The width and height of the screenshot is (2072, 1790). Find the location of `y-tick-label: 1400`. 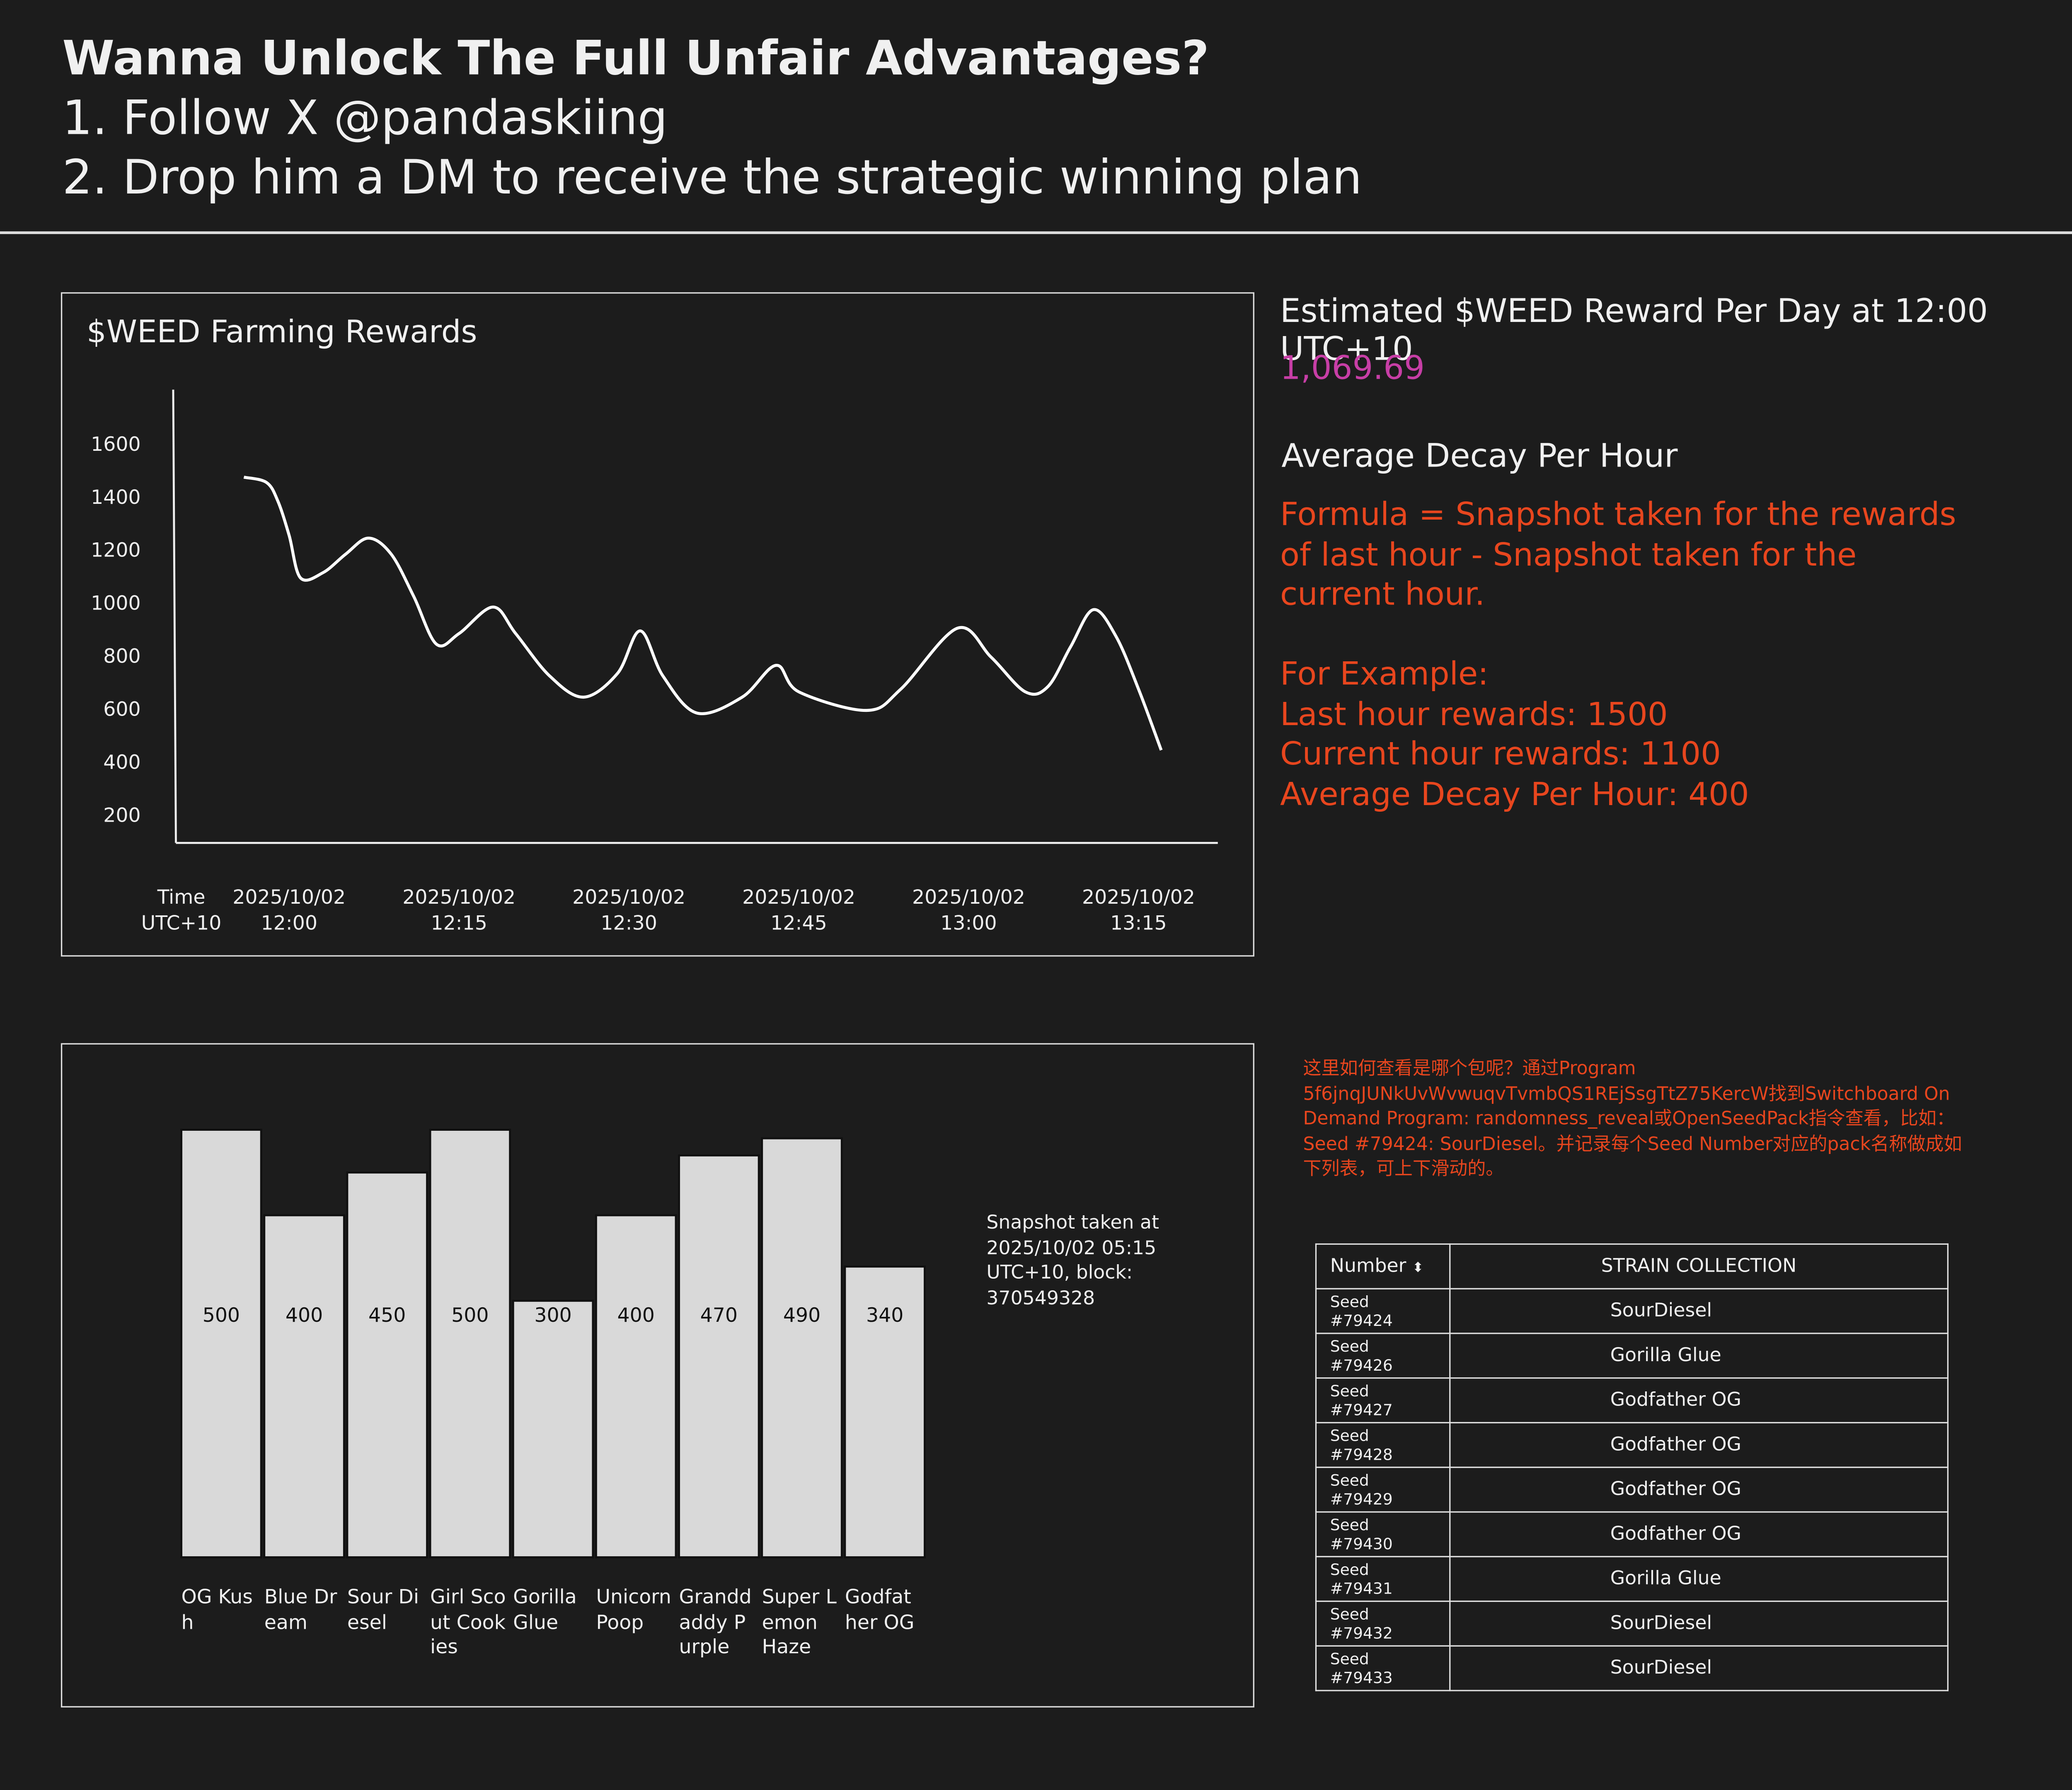

y-tick-label: 1400 is located at coordinates (115, 498).